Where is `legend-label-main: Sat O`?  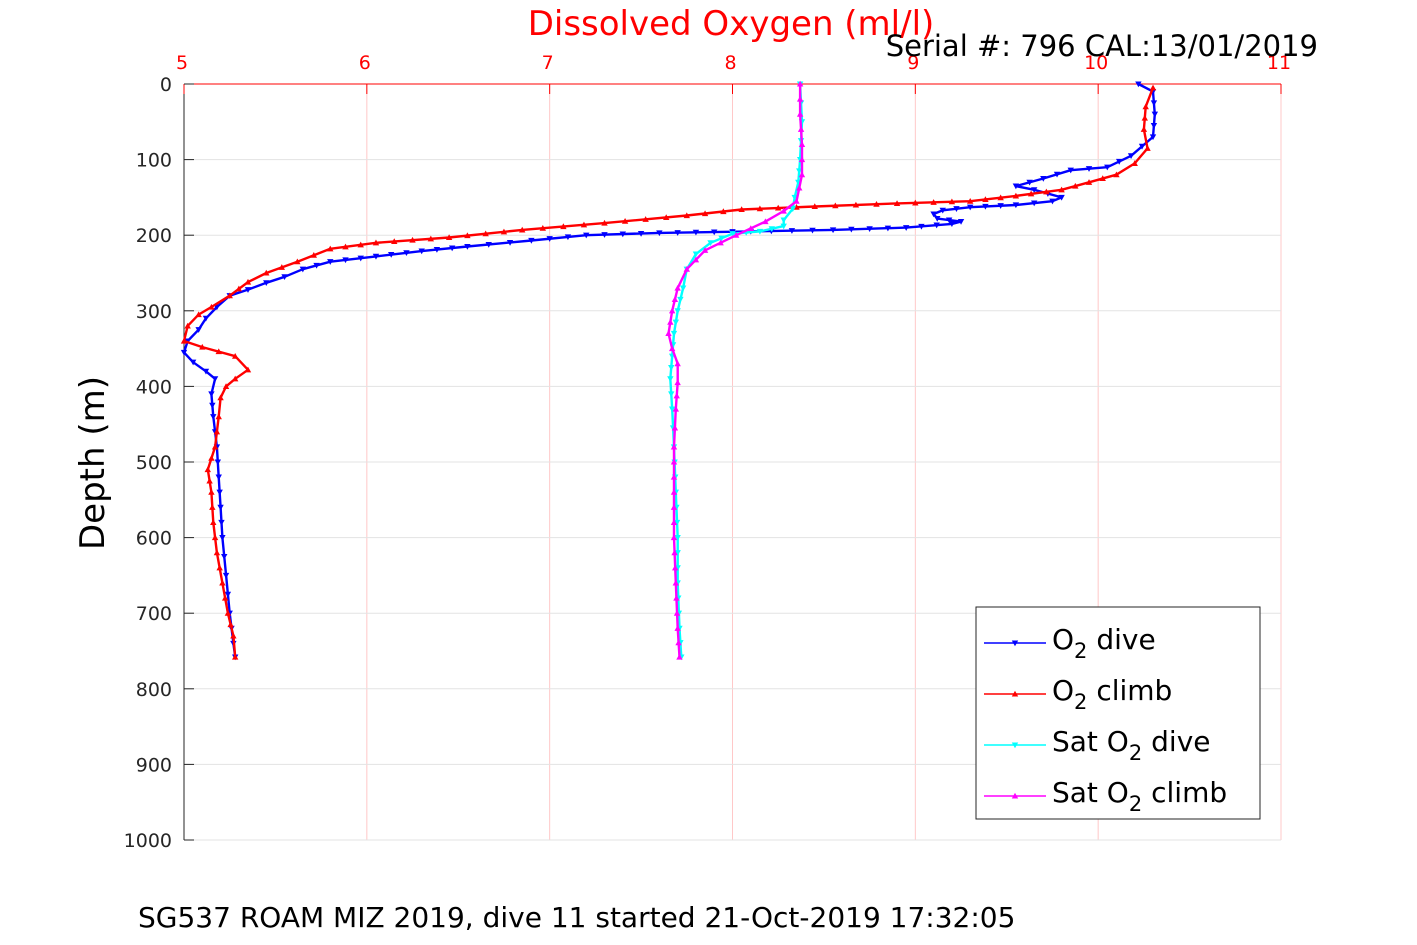
legend-label-main: Sat O is located at coordinates (1090, 792).